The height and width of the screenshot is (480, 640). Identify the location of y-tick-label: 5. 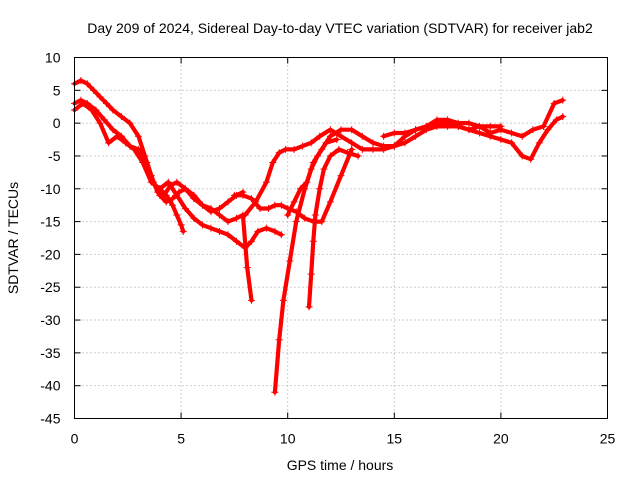
(57, 90).